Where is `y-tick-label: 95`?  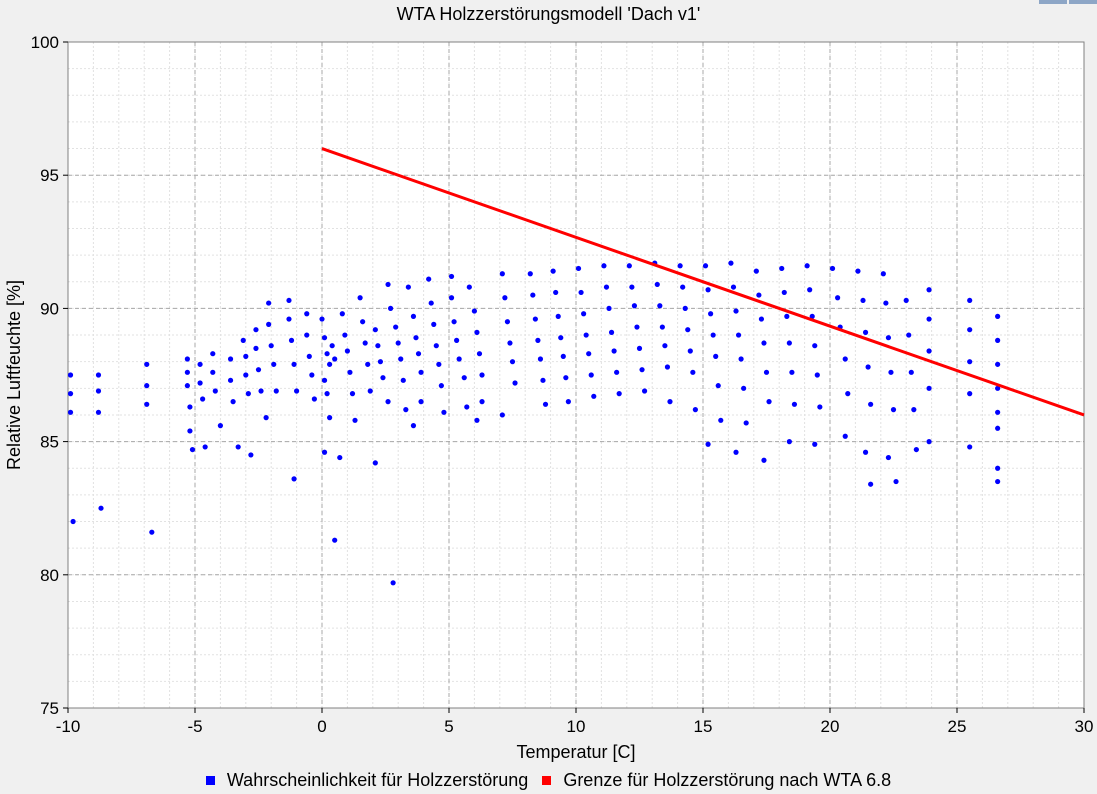 y-tick-label: 95 is located at coordinates (49, 175).